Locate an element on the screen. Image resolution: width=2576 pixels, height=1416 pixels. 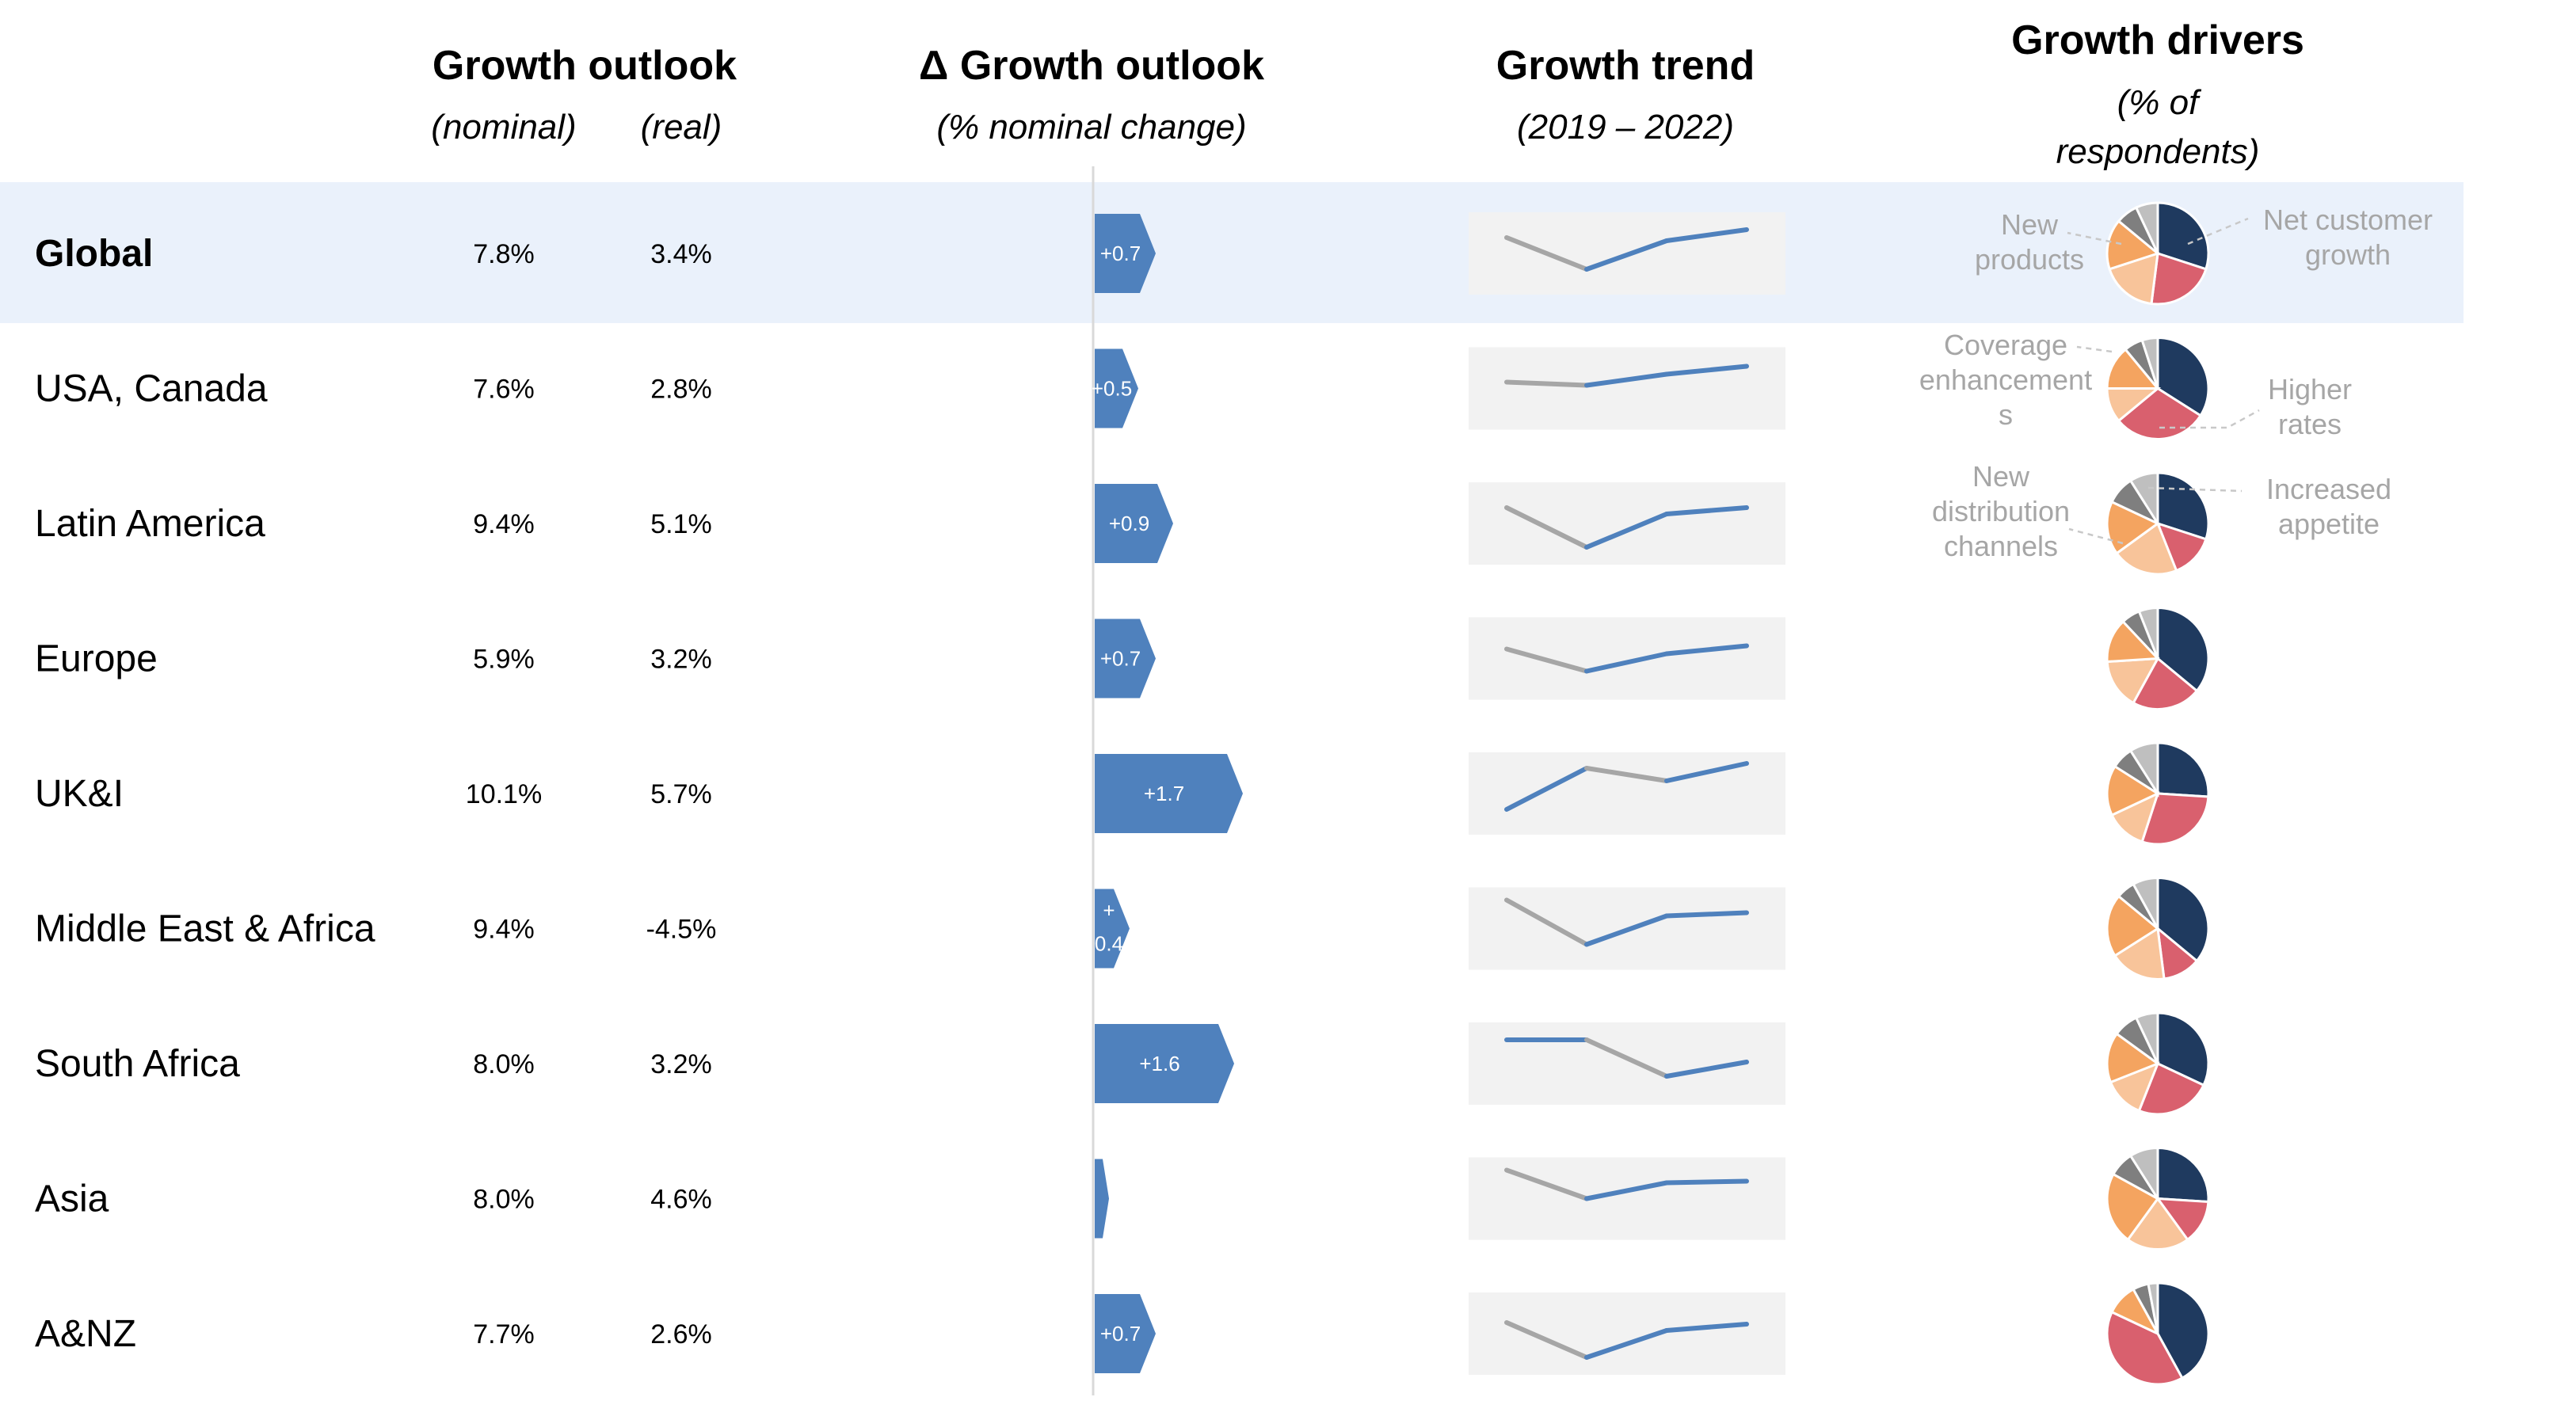
delta-label-latin-america: +0.9 is located at coordinates (1129, 523).